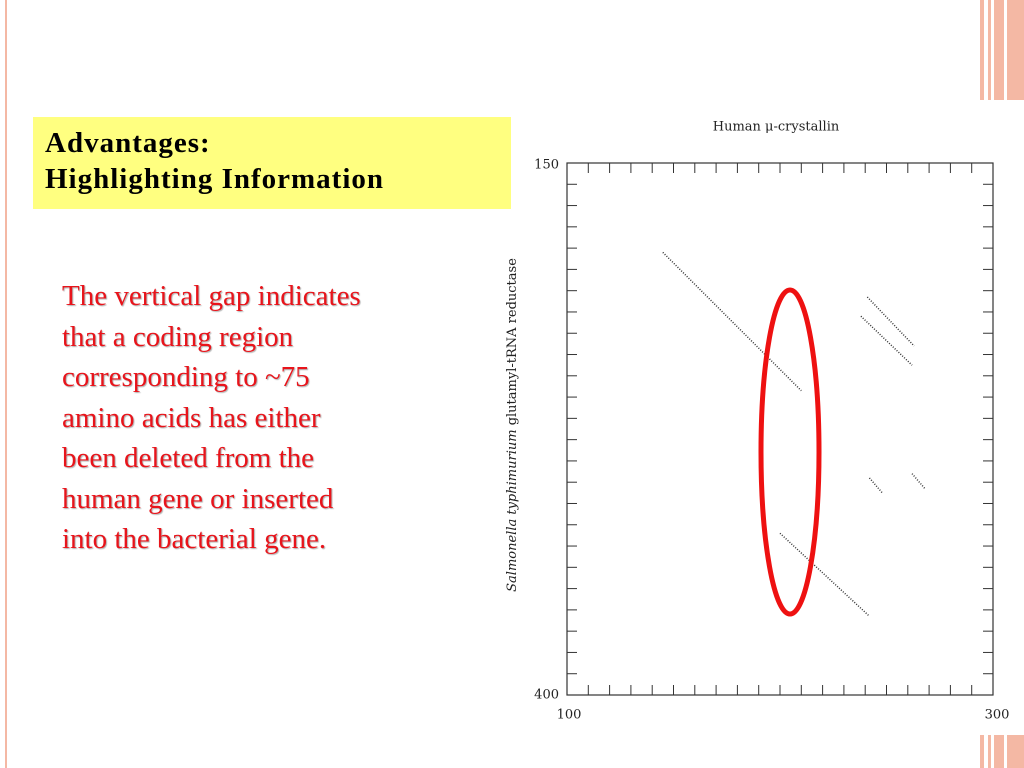  Describe the element at coordinates (546, 165) in the screenshot. I see `y-tick-label: 150` at that location.